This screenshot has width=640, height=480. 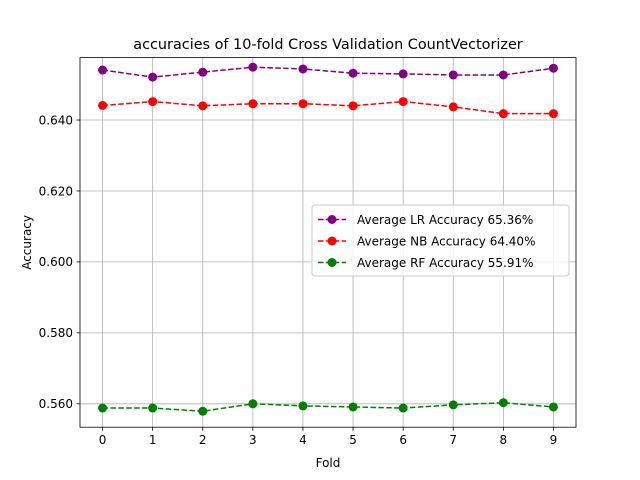 I want to click on x-tick-label: 7, so click(x=453, y=440).